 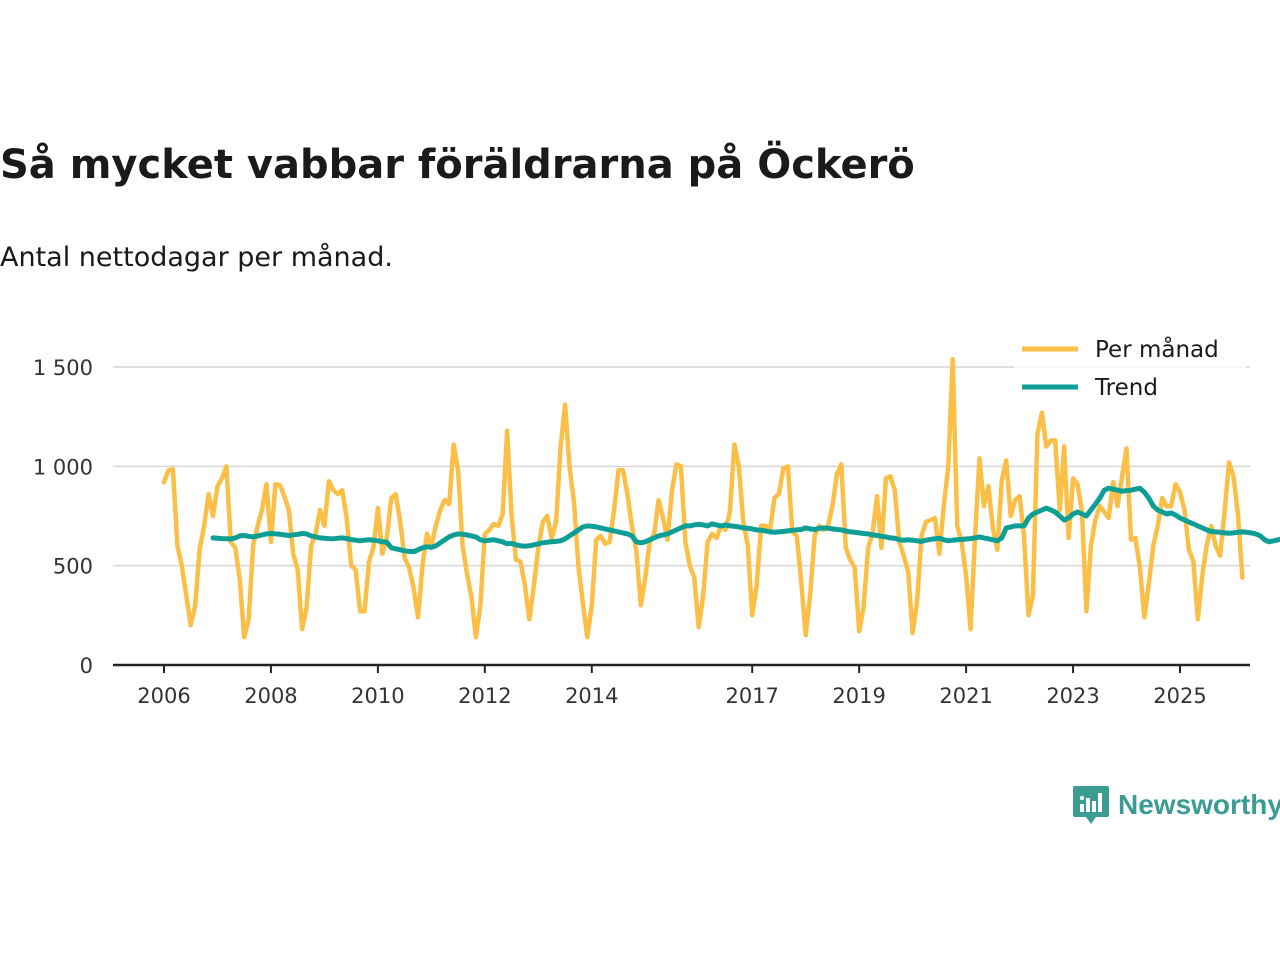 What do you see at coordinates (591, 696) in the screenshot?
I see `x-tick-label: 2014` at bounding box center [591, 696].